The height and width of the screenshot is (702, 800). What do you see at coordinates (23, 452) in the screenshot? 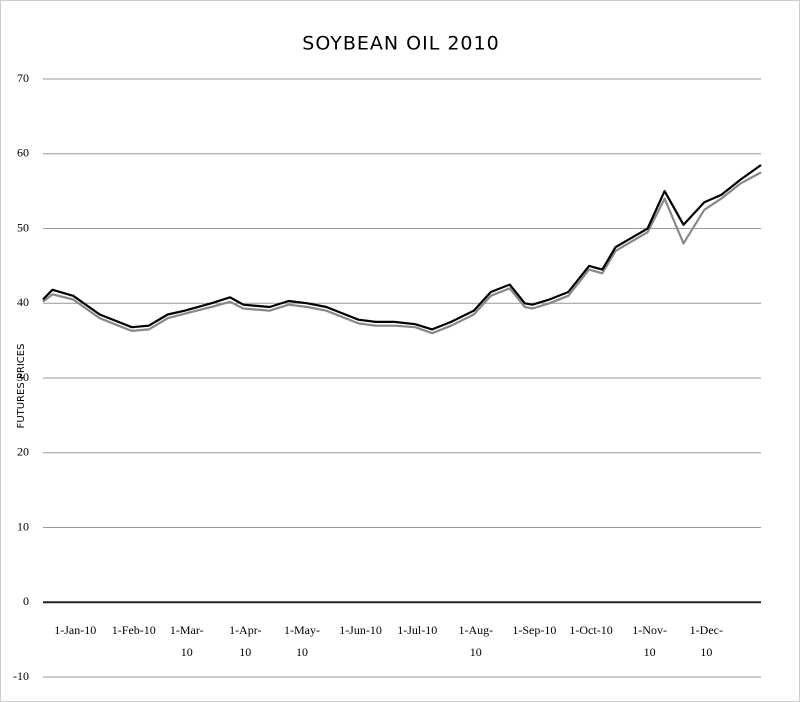
I see `y-tick-label: 20` at bounding box center [23, 452].